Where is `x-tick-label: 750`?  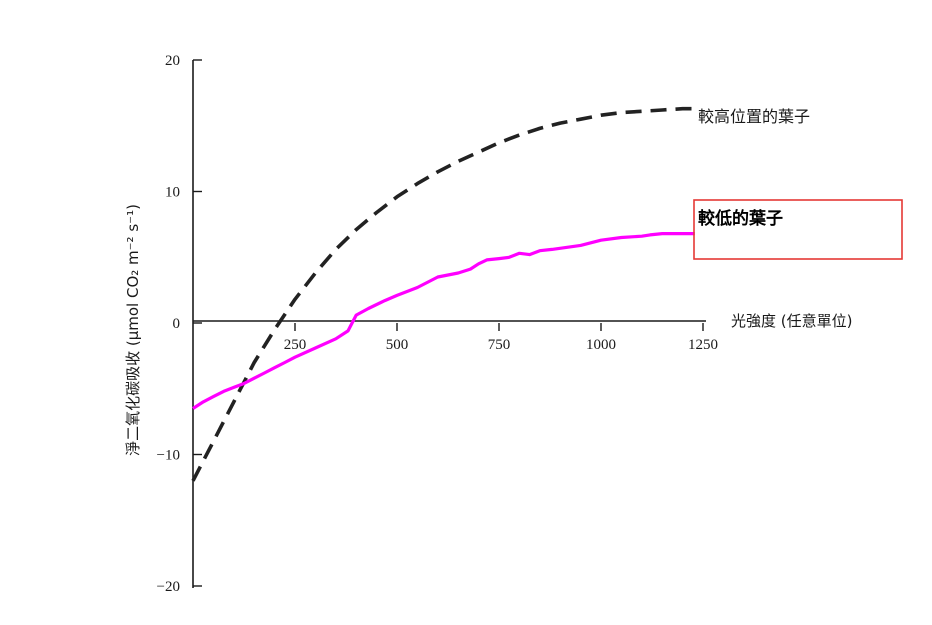 x-tick-label: 750 is located at coordinates (499, 345).